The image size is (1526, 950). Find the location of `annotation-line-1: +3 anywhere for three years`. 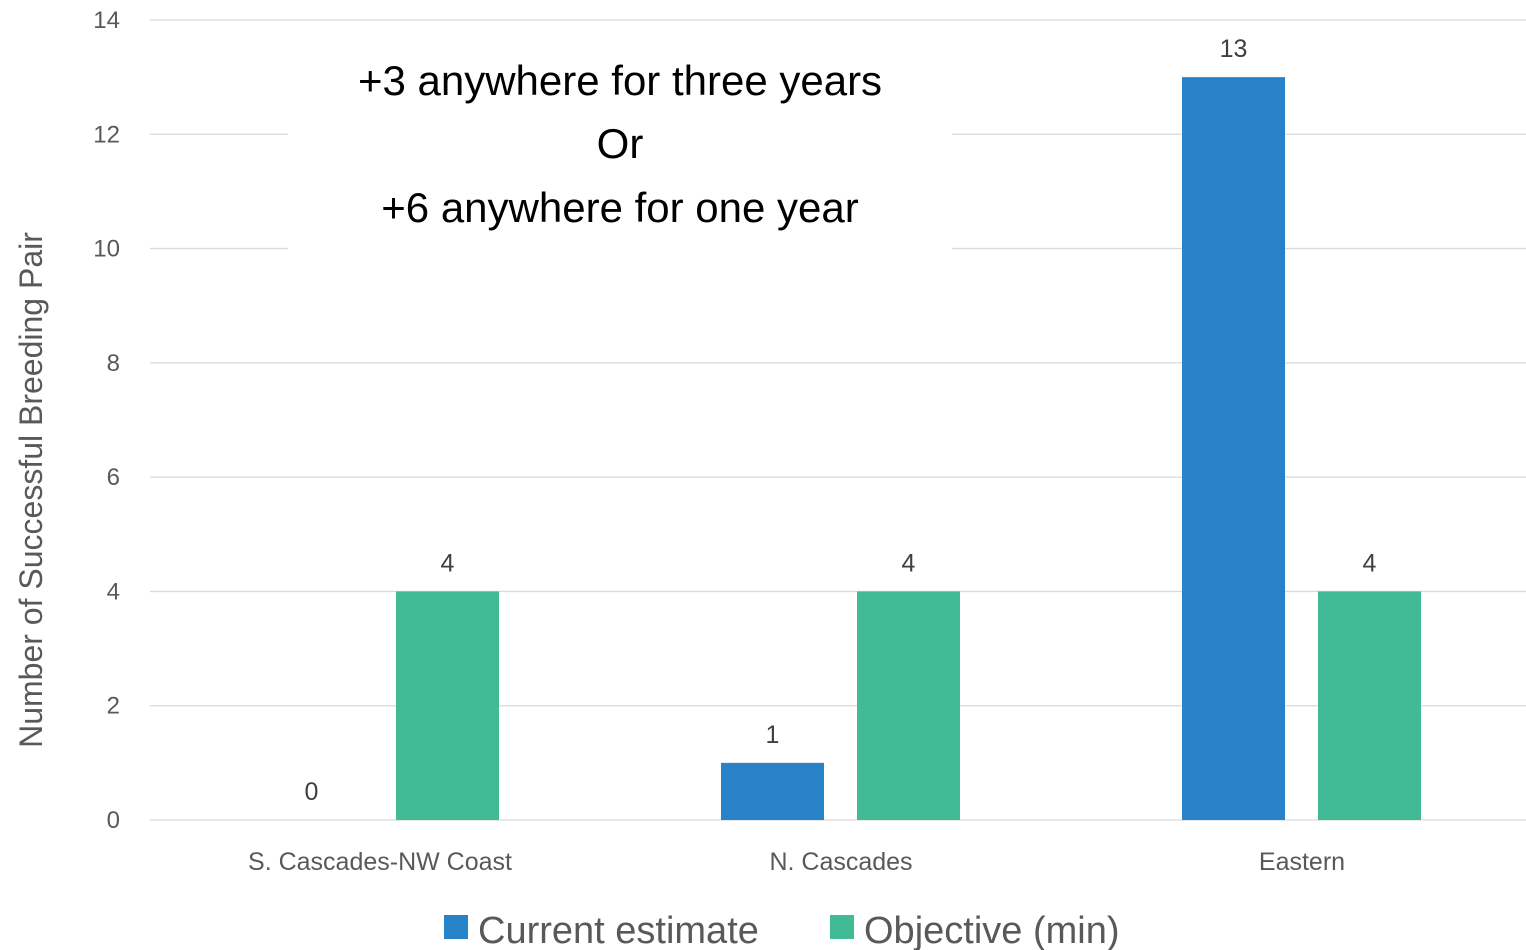

annotation-line-1: +3 anywhere for three years is located at coordinates (620, 80).